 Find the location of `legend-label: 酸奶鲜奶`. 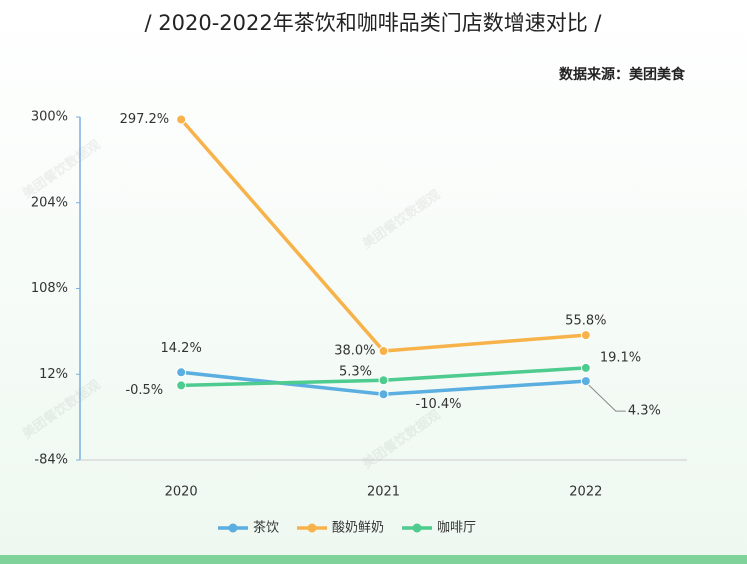

legend-label: 酸奶鲜奶 is located at coordinates (358, 528).